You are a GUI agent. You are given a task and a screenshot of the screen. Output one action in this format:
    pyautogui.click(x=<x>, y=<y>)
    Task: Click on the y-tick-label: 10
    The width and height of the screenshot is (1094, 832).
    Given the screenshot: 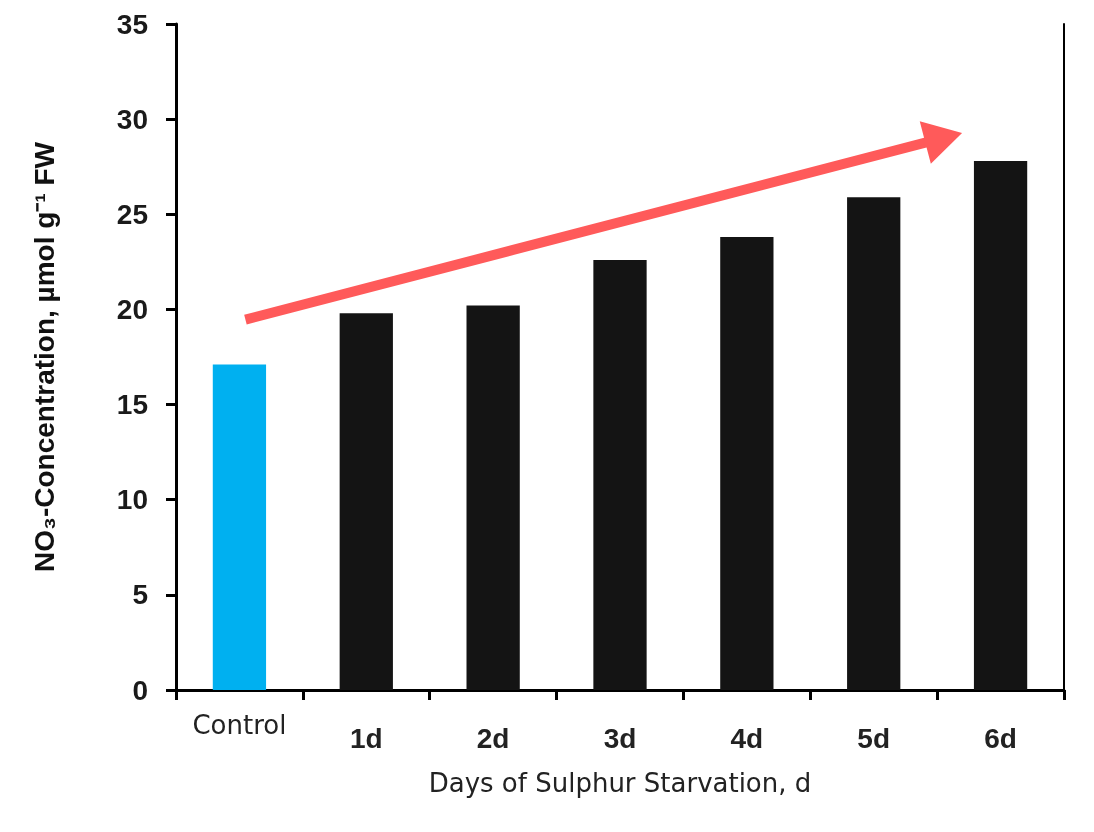 What is the action you would take?
    pyautogui.click(x=132, y=500)
    